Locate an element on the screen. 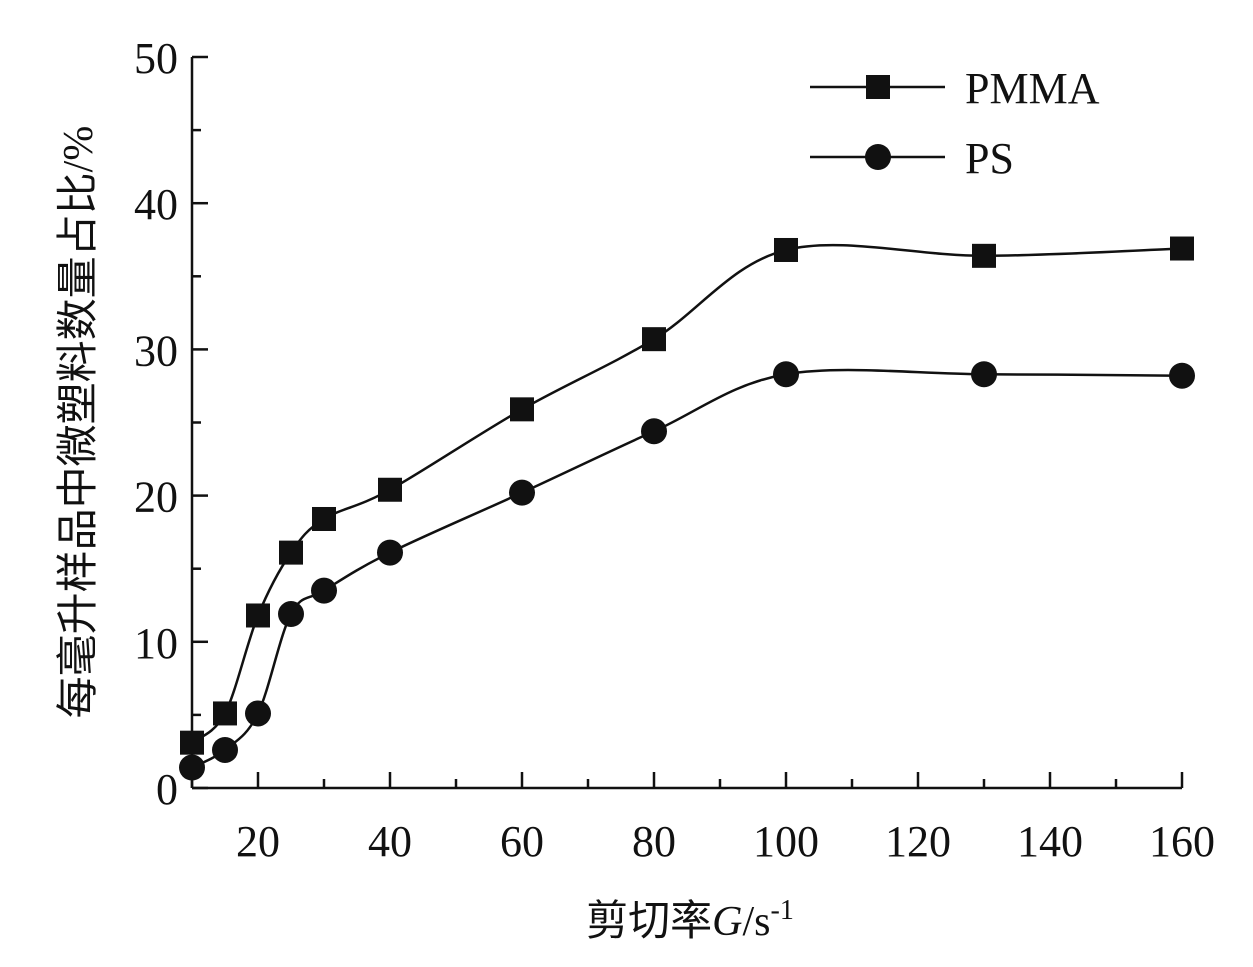 The image size is (1253, 967). y-axis-ticks: 0 10 20 30 40 50 is located at coordinates (171, 424).